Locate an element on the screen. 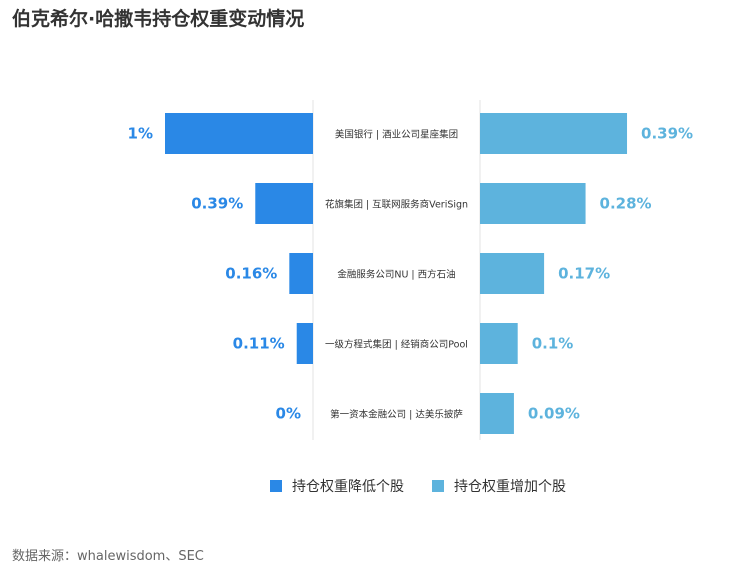 The image size is (732, 567). data-label-increase: 0.39% is located at coordinates (667, 134).